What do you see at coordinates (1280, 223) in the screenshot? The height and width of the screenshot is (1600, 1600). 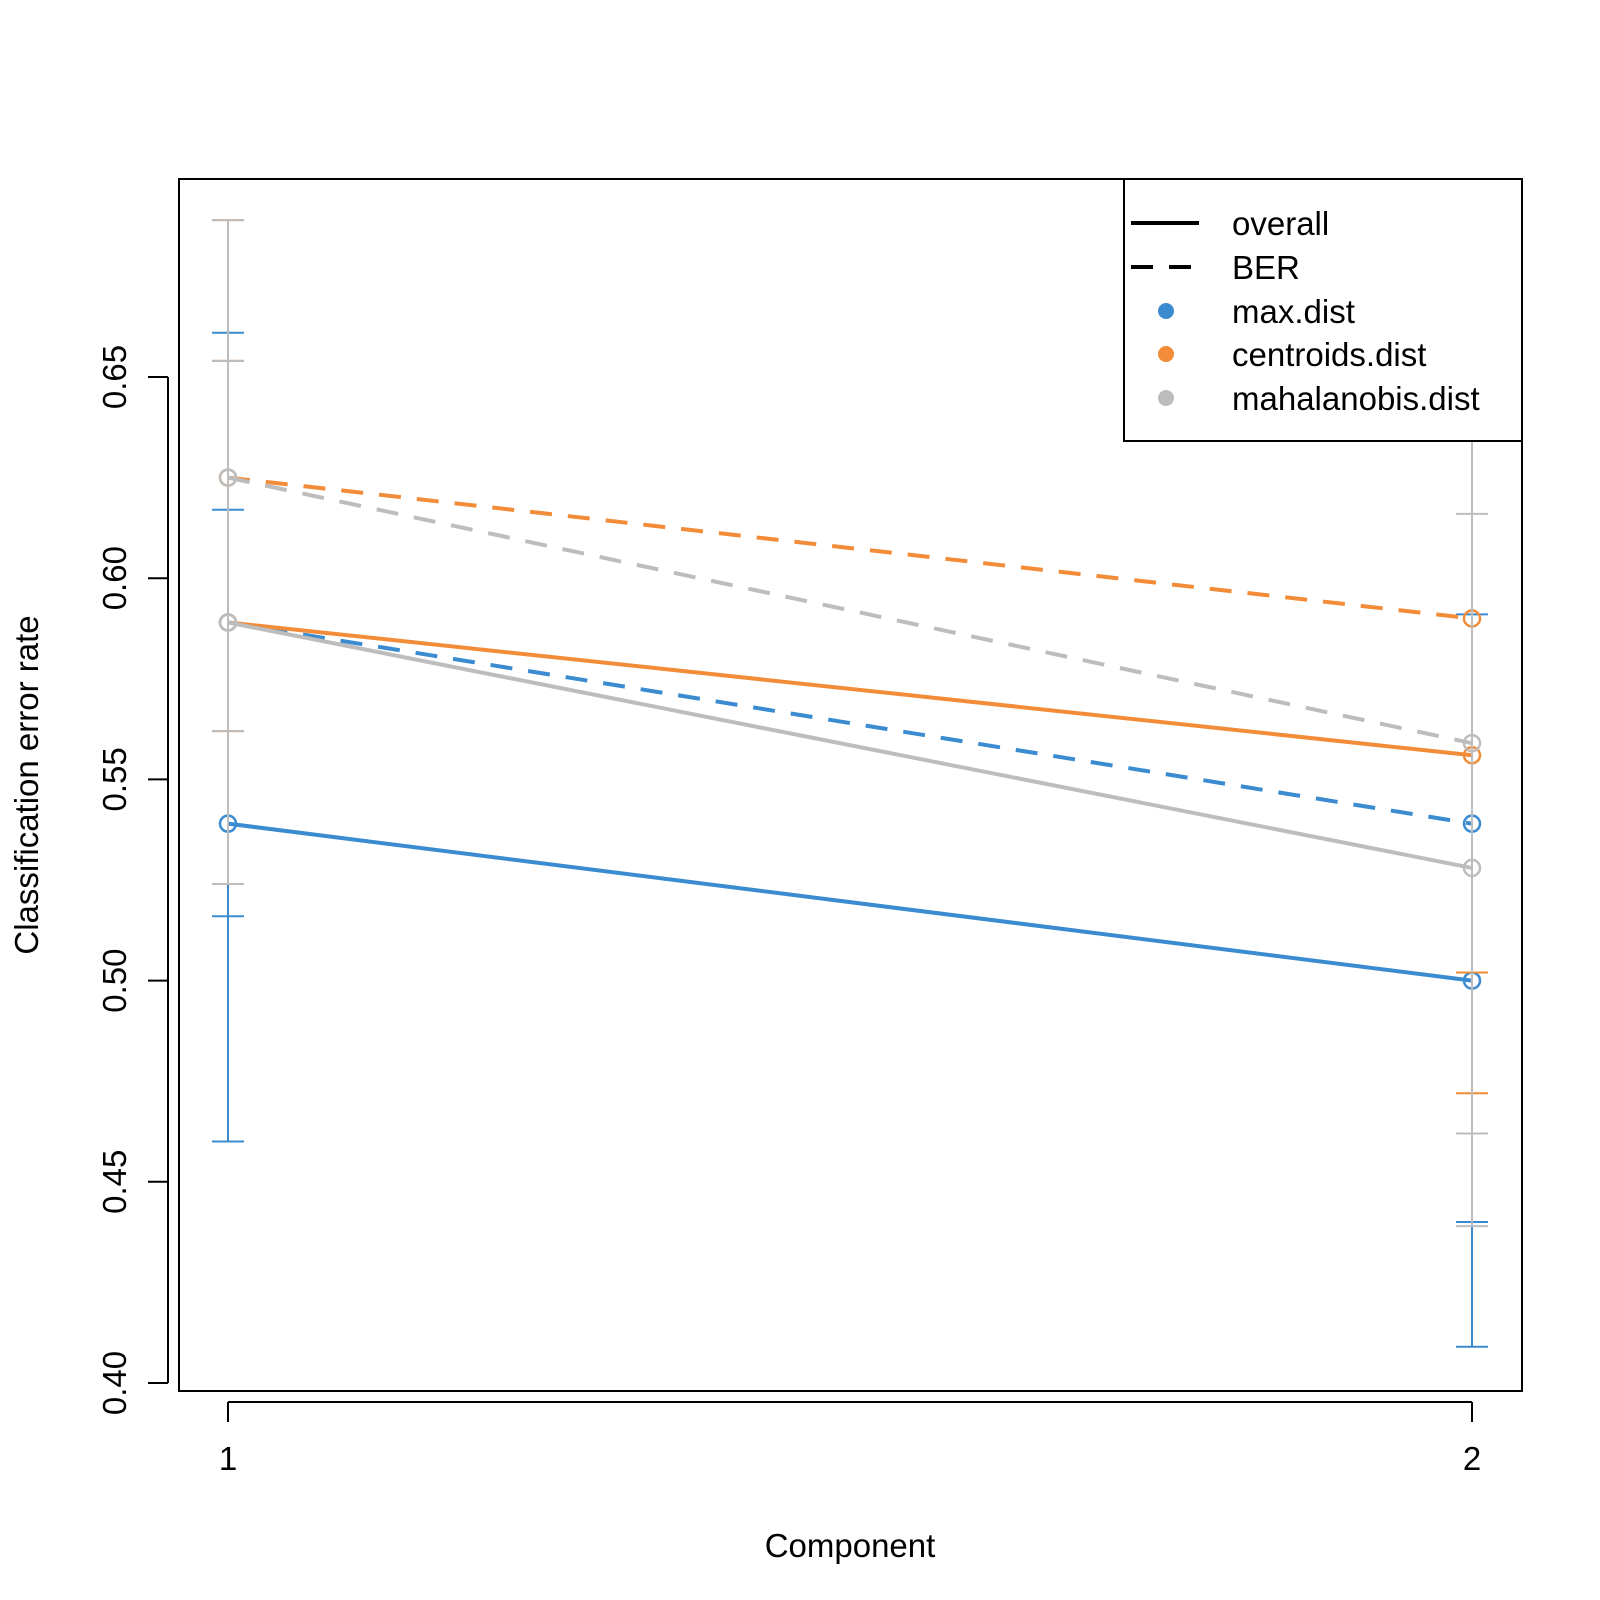 I see `legend-label: overall` at bounding box center [1280, 223].